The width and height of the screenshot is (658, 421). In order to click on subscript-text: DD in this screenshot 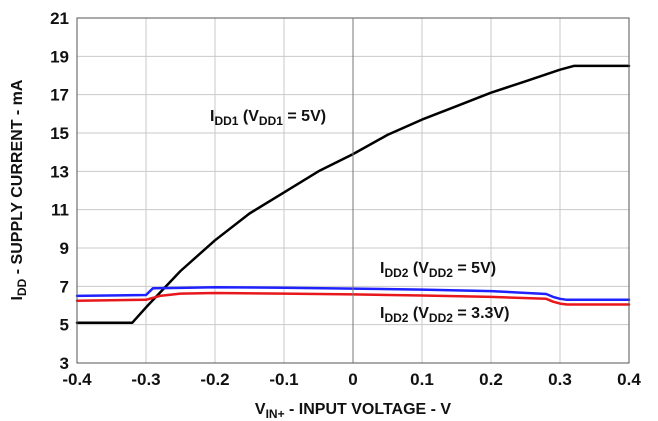, I will do `click(22, 287)`.